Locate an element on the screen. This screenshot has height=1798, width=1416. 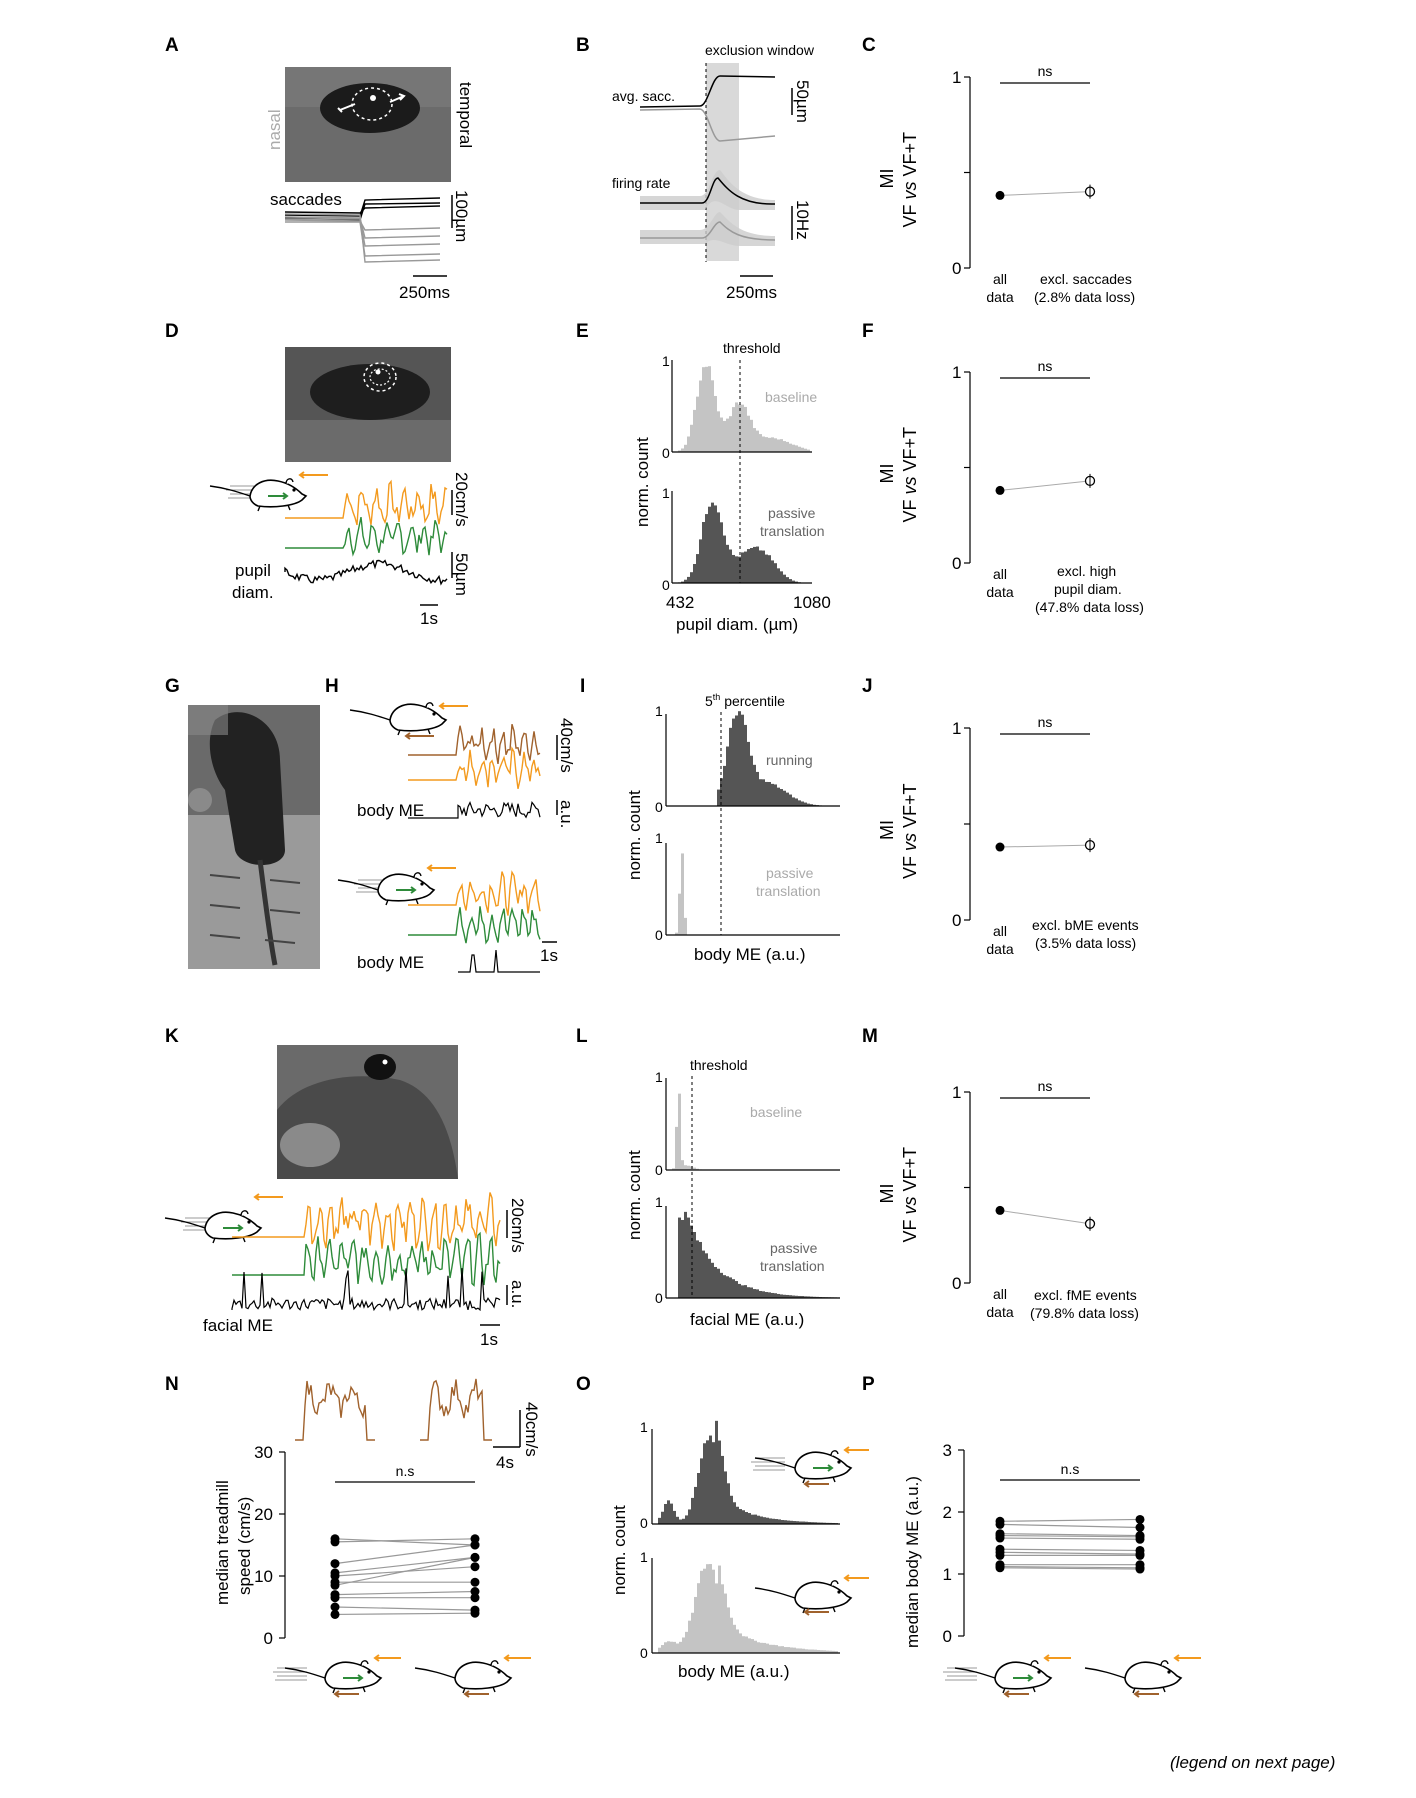
panel-label-o: O is located at coordinates (583, 1384).